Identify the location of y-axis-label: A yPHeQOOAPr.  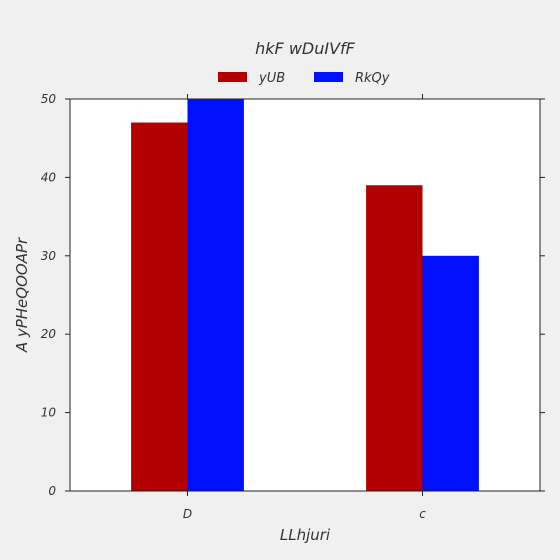
(22, 295).